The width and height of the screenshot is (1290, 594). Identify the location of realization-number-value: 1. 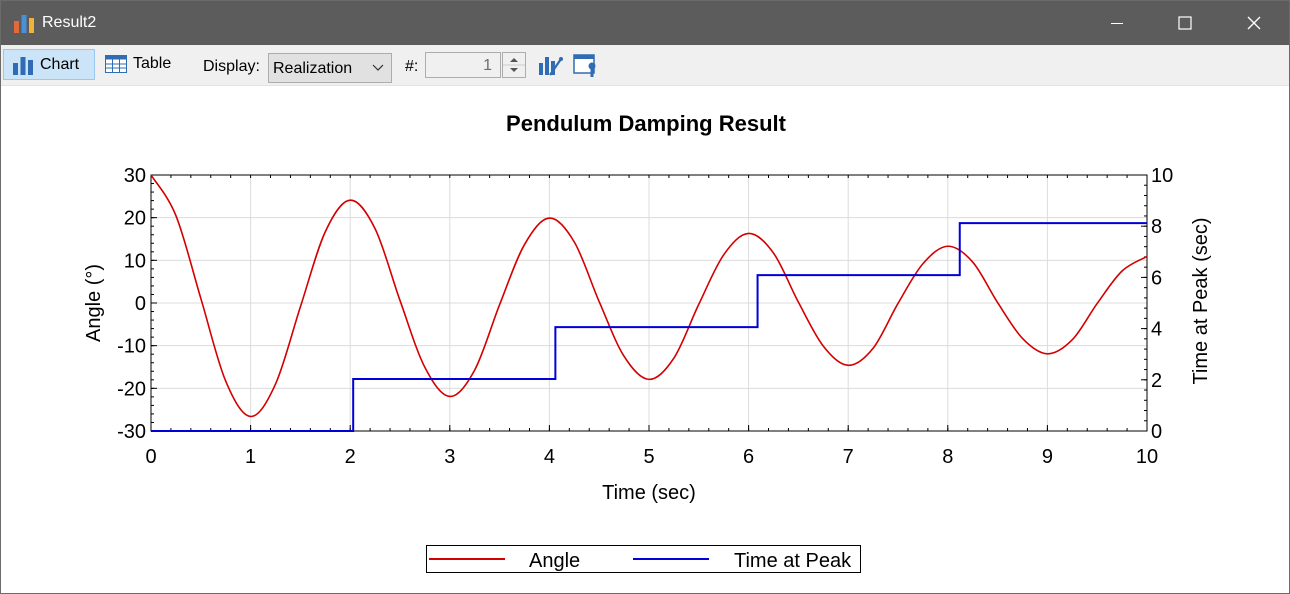
(487, 65).